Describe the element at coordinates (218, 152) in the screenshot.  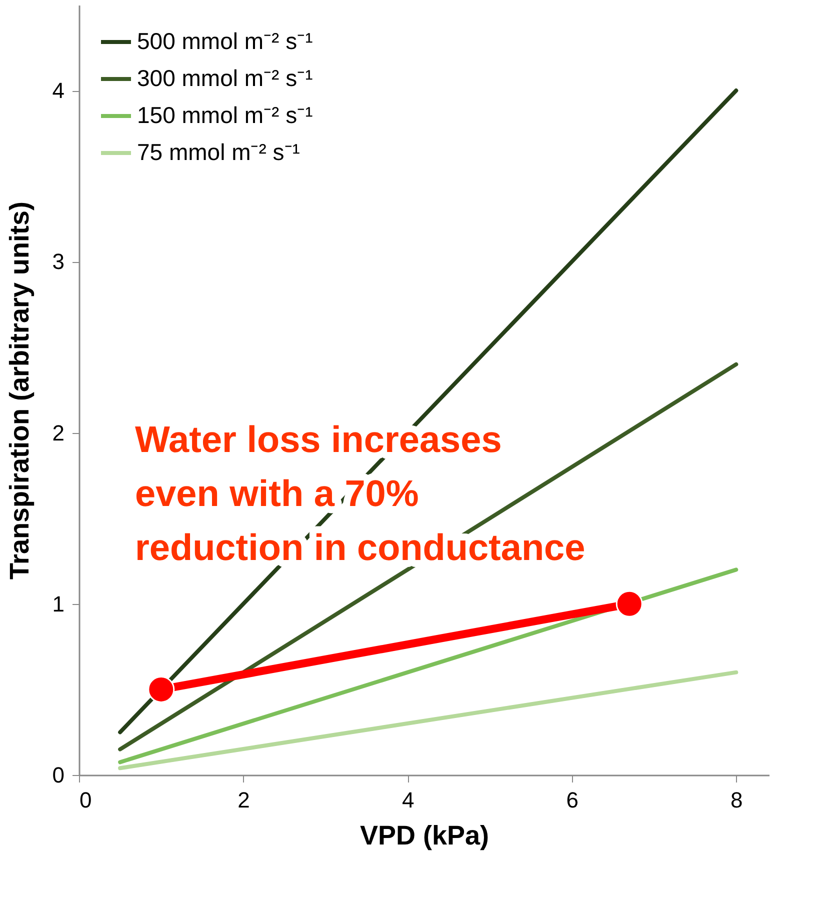
I see `legend-label: 75 mmol m⁻² s⁻¹` at that location.